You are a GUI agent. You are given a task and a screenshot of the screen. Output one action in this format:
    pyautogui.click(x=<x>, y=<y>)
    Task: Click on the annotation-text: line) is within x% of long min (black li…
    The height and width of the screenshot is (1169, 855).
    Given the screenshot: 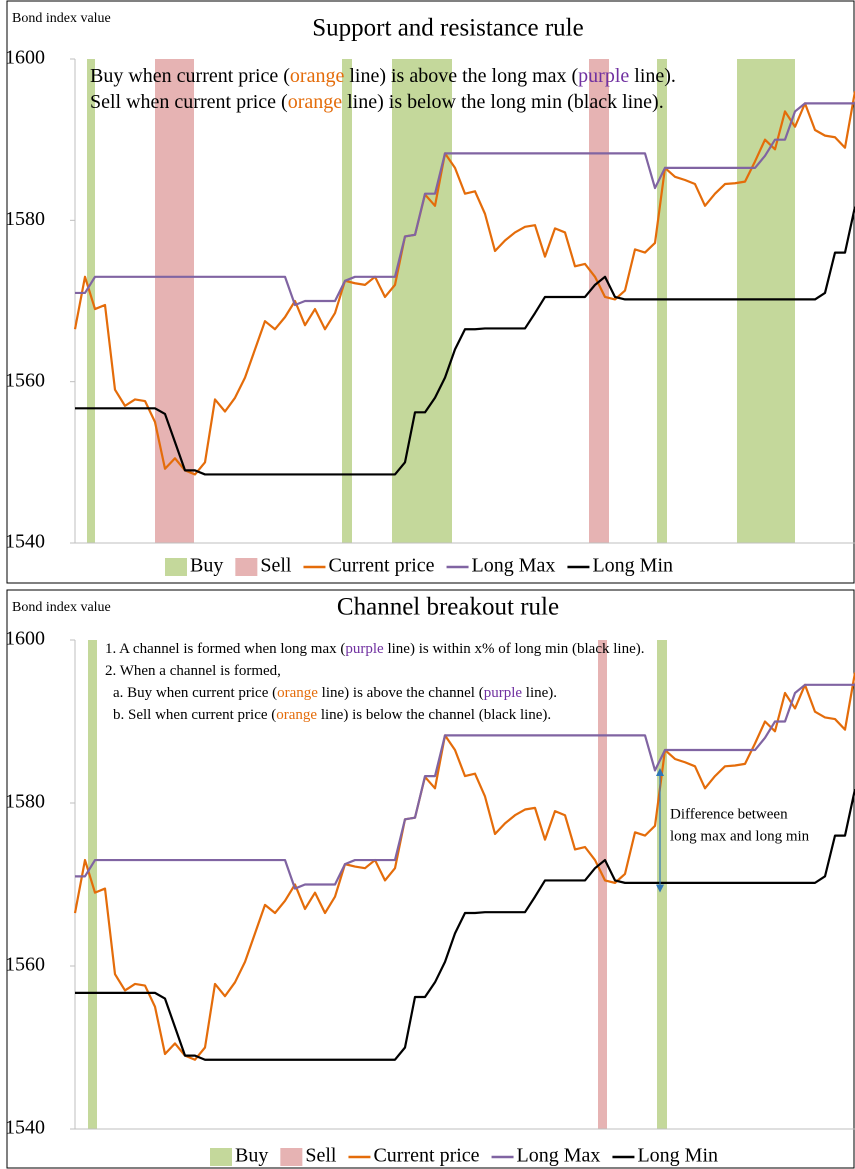 What is the action you would take?
    pyautogui.click(x=514, y=649)
    